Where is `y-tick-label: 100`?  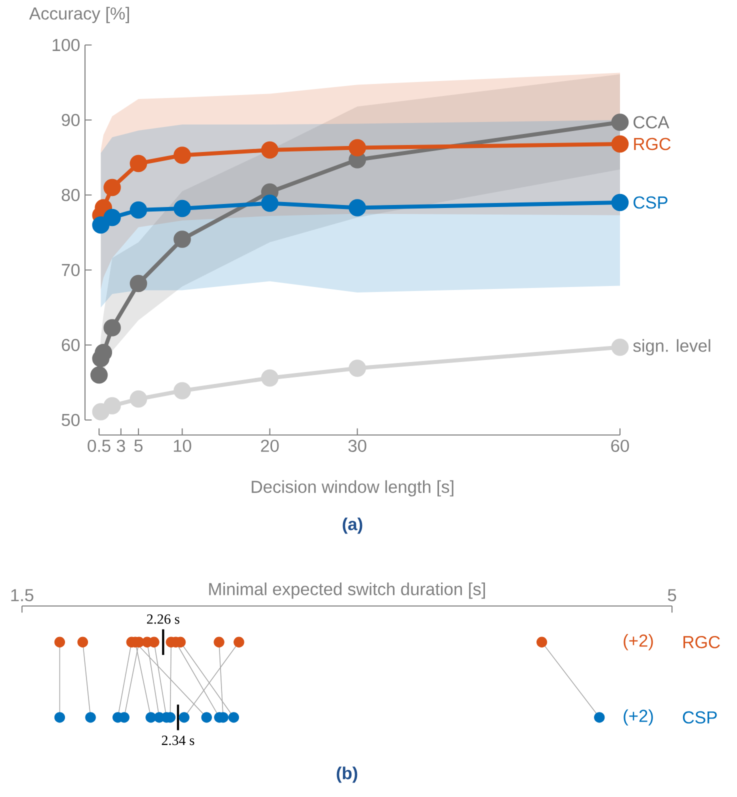
y-tick-label: 100 is located at coordinates (66, 45).